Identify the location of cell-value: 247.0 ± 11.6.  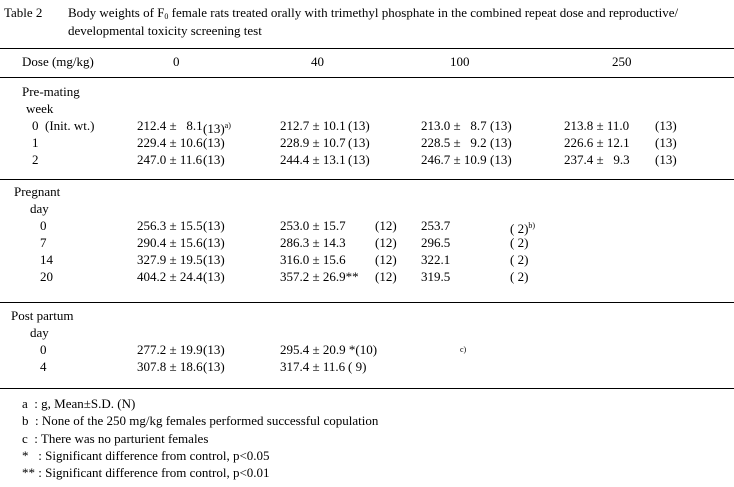
(170, 159).